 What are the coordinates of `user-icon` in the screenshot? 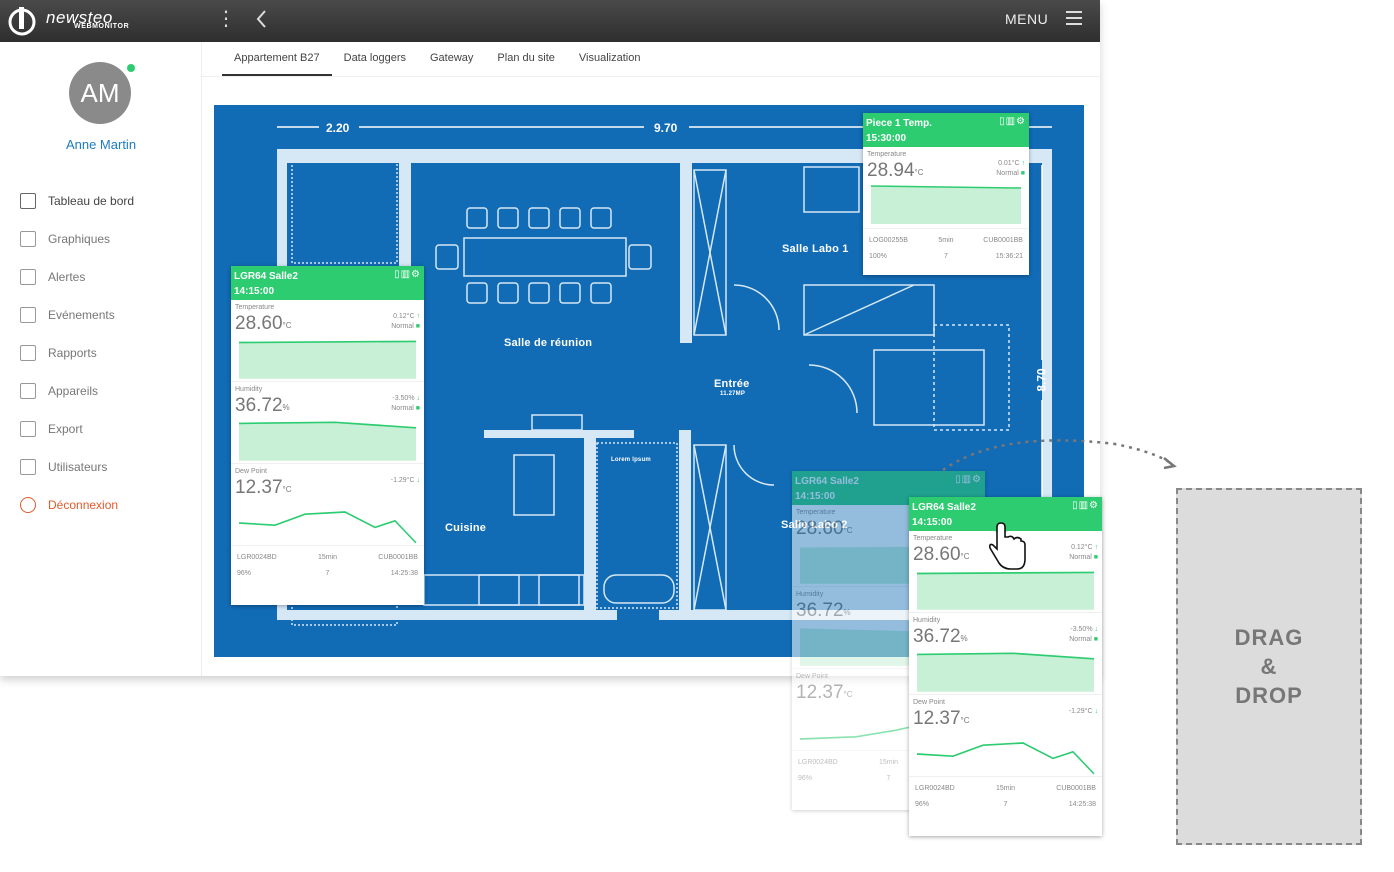 It's located at (28, 467).